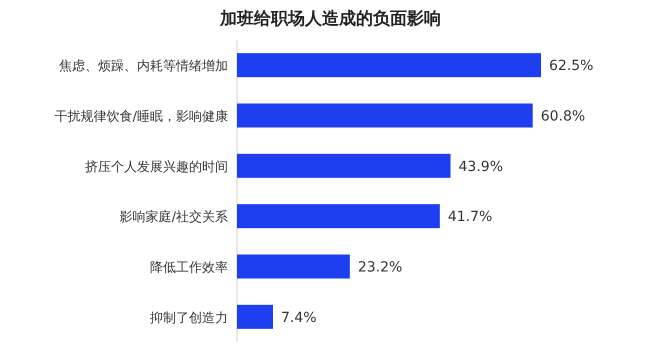 The image size is (661, 350). What do you see at coordinates (143, 66) in the screenshot?
I see `y-tick-label: 焦虑、烦躁、内耗等情绪增加` at bounding box center [143, 66].